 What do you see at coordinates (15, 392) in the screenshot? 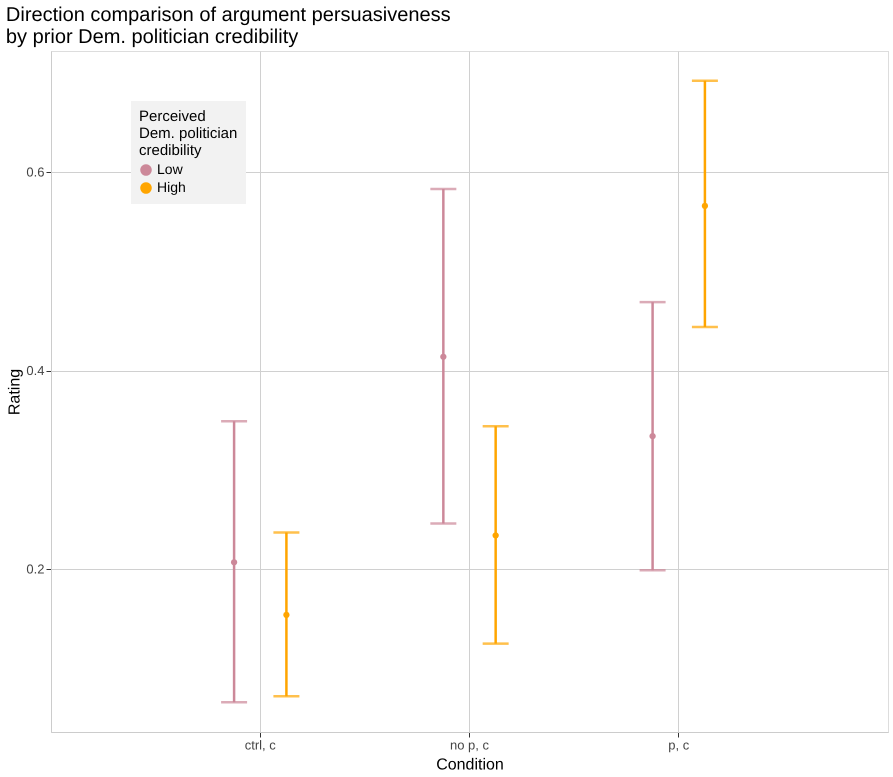
I see `y-axis-title: Rating` at bounding box center [15, 392].